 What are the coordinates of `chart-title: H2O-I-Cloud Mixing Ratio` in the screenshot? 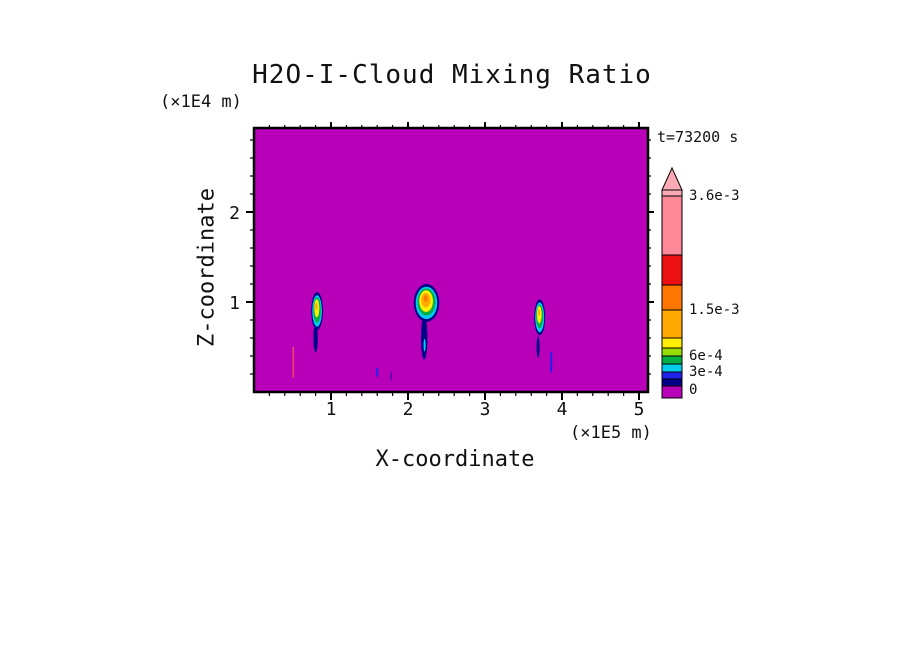 It's located at (452, 75).